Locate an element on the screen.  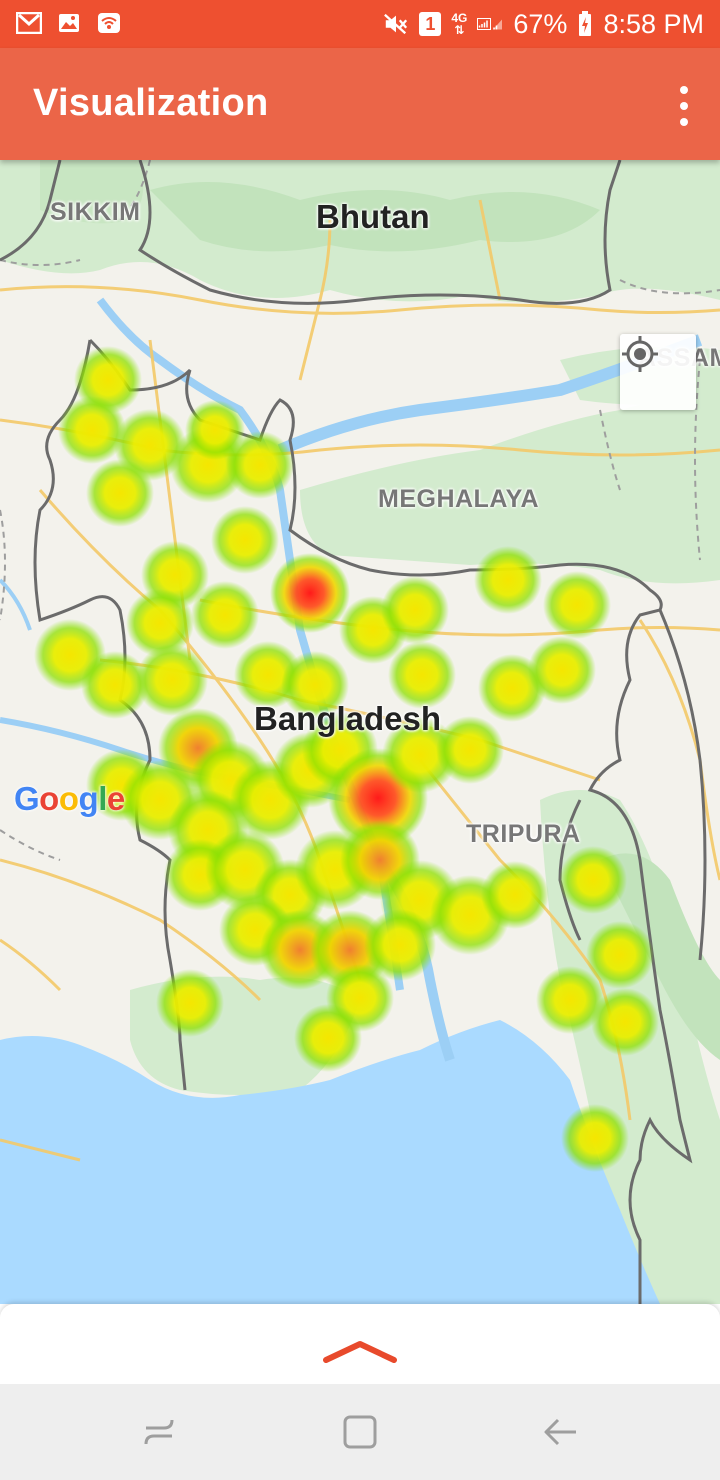
battery-icon is located at coordinates (585, 24).